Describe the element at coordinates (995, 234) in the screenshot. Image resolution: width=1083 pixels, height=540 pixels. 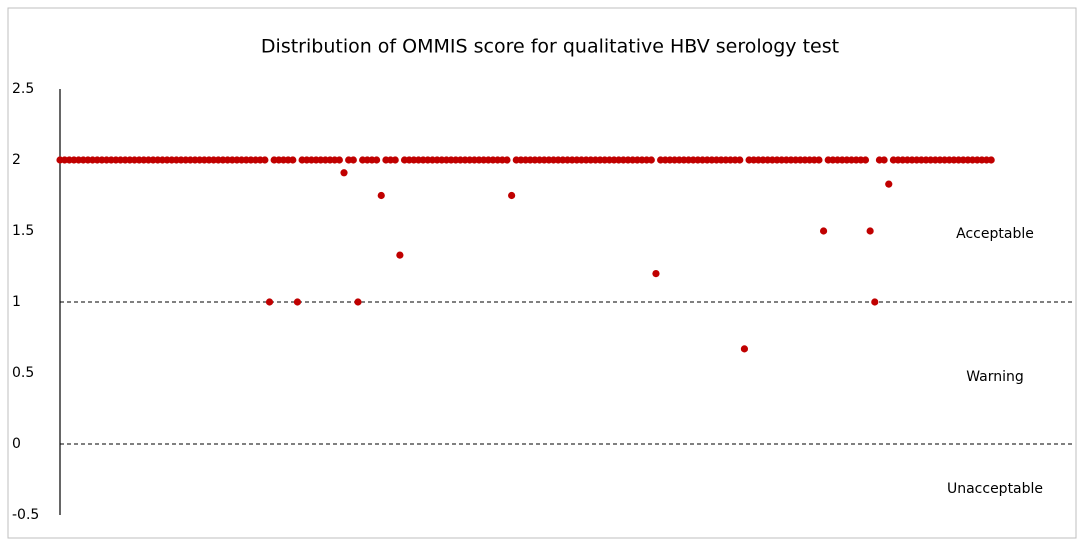
I see `region-label: Acceptable` at that location.